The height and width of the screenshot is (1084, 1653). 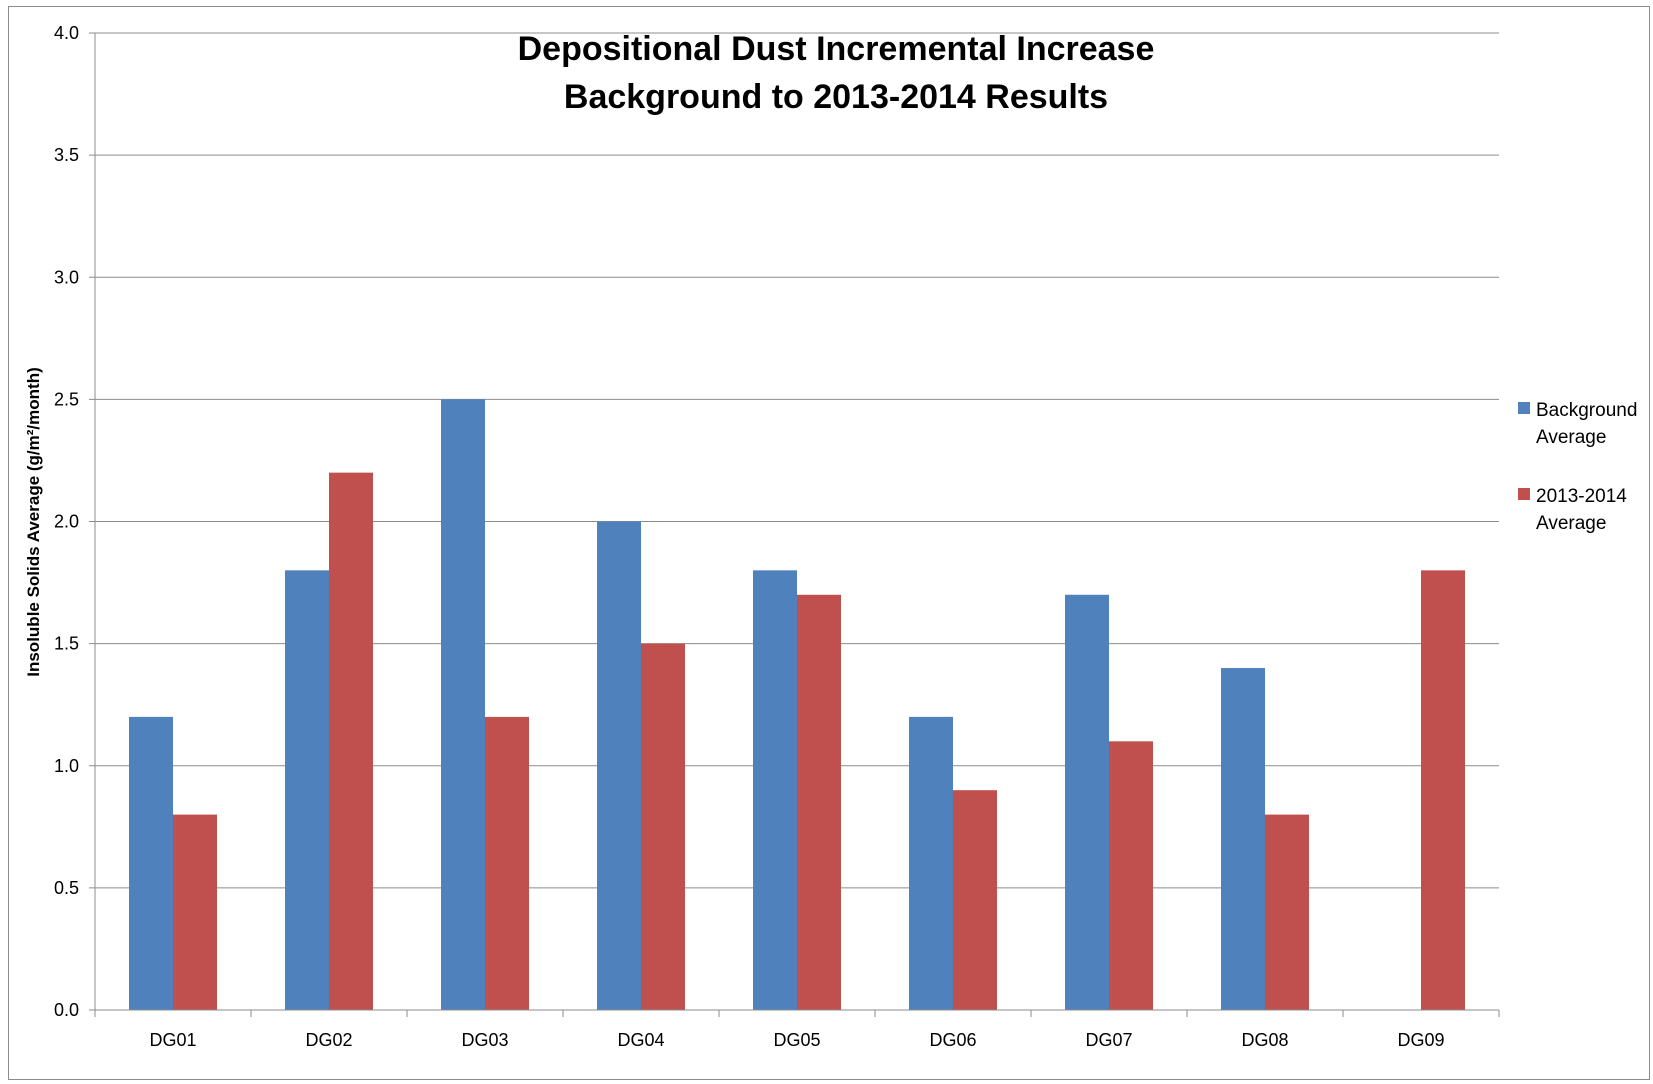 What do you see at coordinates (663, 826) in the screenshot?
I see `bar-2013-2014-dg04` at bounding box center [663, 826].